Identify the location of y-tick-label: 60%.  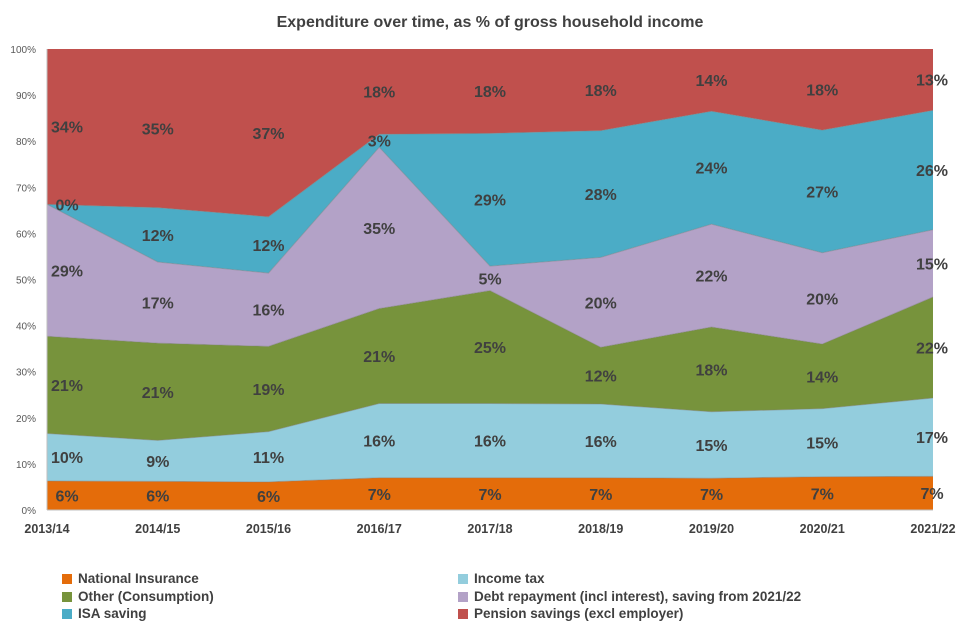
(26, 234).